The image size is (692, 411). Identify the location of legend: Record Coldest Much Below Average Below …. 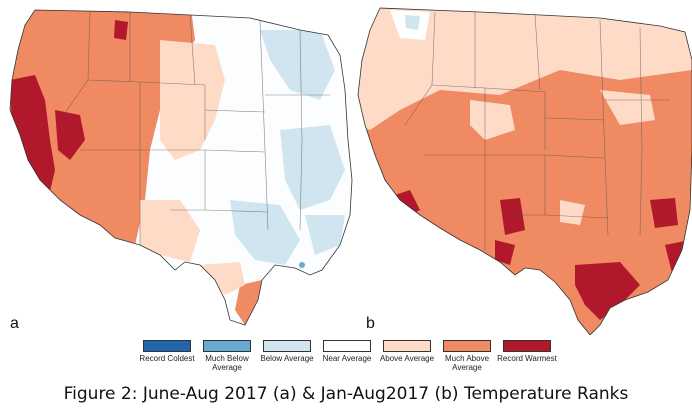
(346, 363).